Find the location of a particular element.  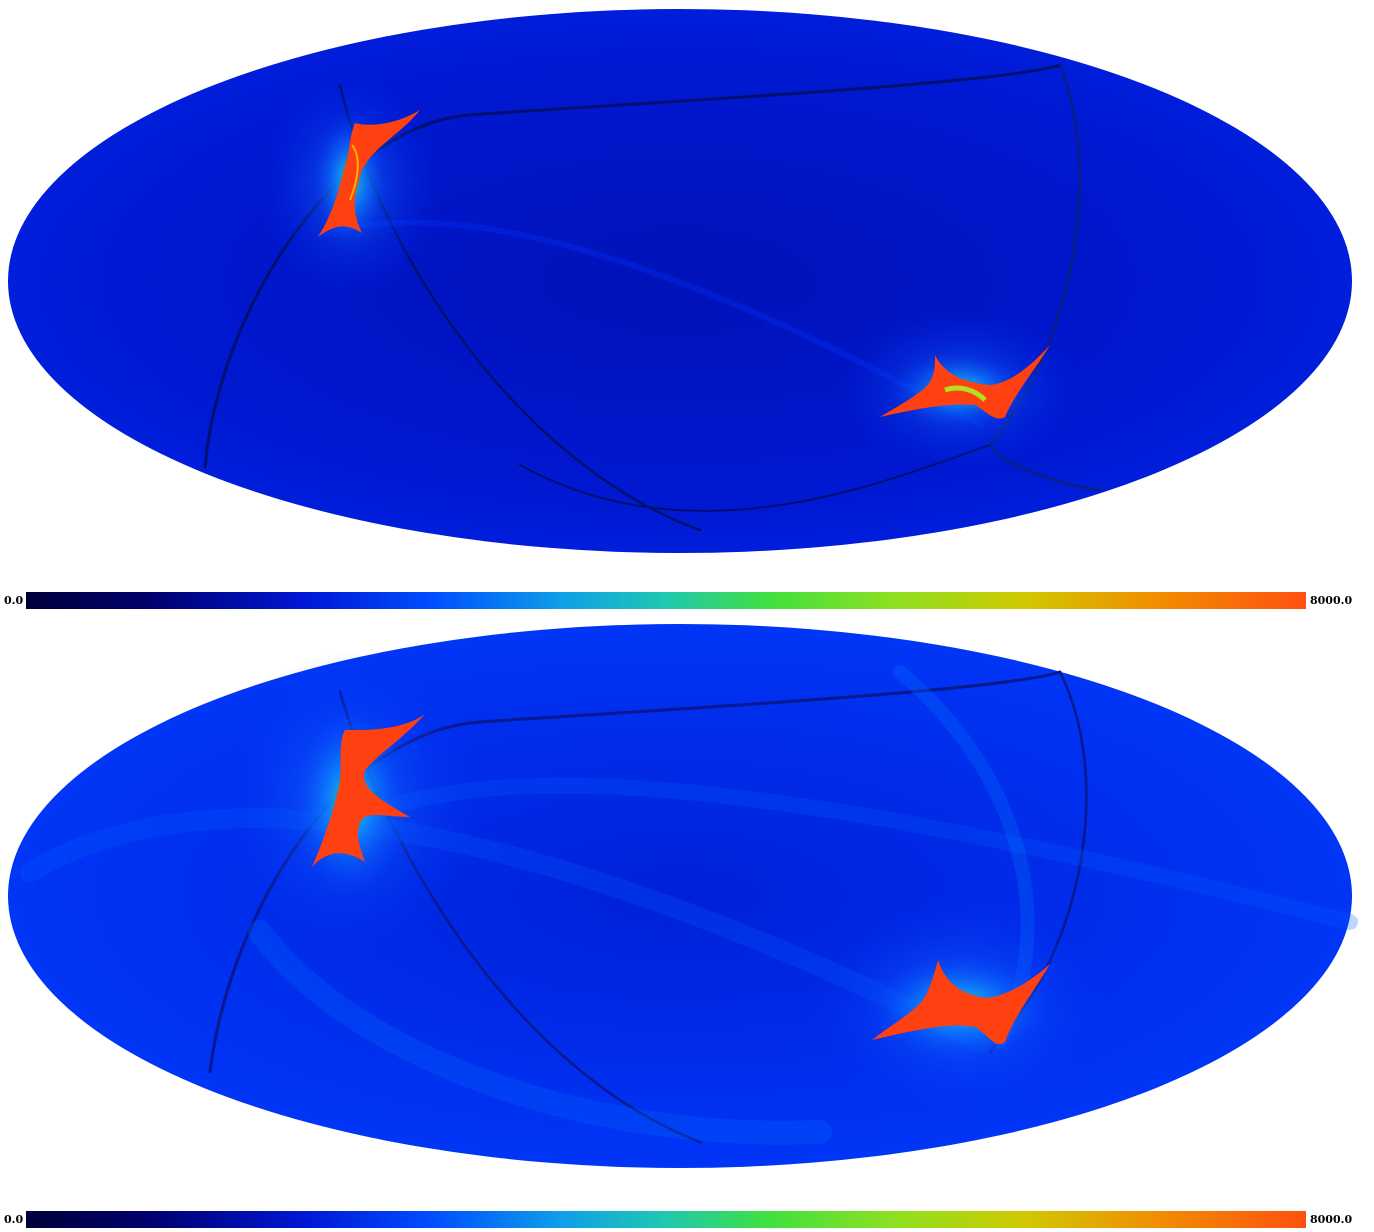

colorbar-top: 0.0 8000.0 is located at coordinates (687, 602).